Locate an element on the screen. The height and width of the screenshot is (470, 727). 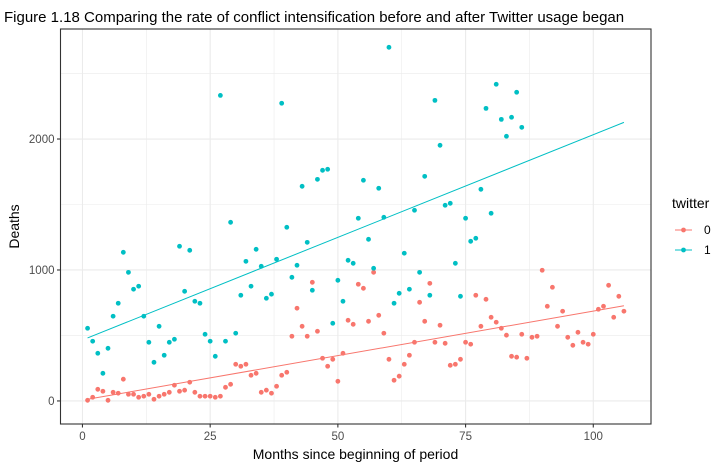
y-tick-label: 1000 is located at coordinates (42, 271).